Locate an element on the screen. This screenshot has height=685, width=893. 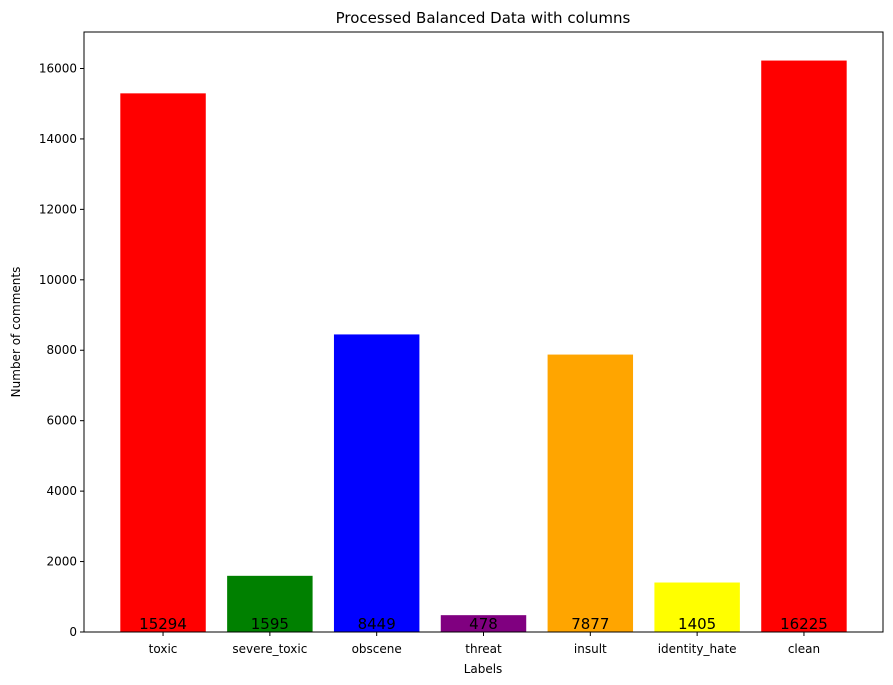
y-tick-label: 10000 is located at coordinates (58, 280).